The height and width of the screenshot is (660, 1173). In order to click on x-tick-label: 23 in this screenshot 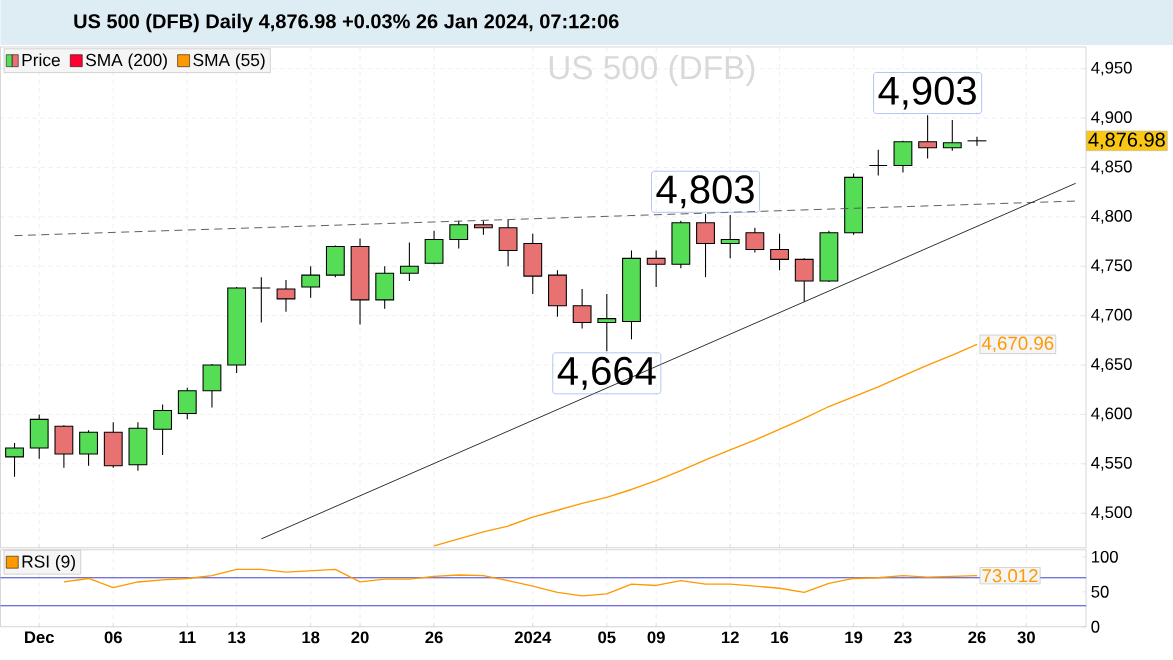, I will do `click(903, 637)`.